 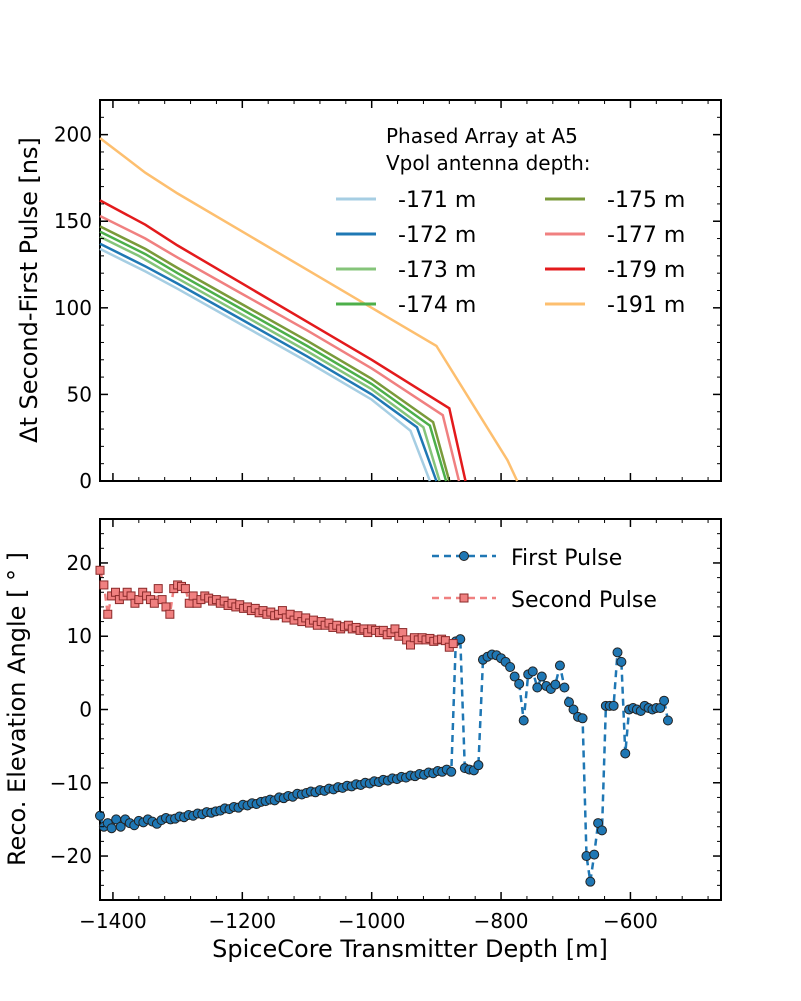 I want to click on top-ytick-label: 100, so click(x=73, y=308).